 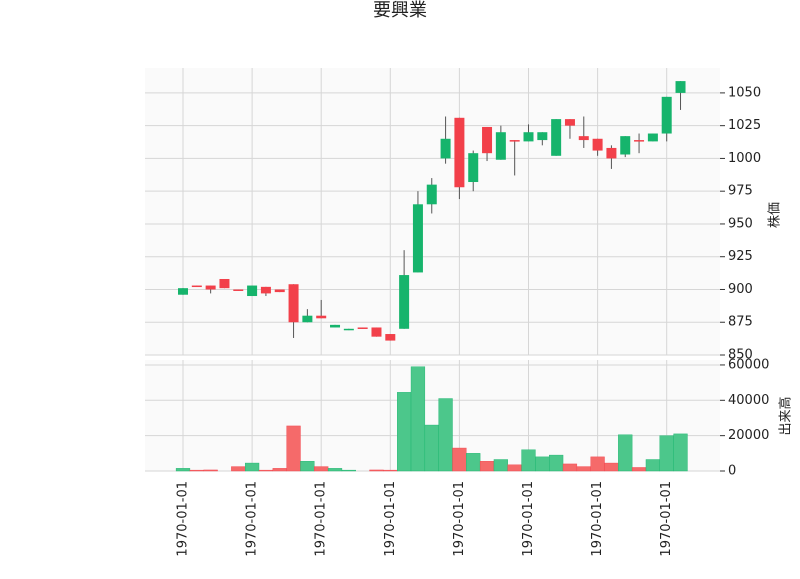 What do you see at coordinates (740, 223) in the screenshot?
I see `y-tick-label: 950` at bounding box center [740, 223].